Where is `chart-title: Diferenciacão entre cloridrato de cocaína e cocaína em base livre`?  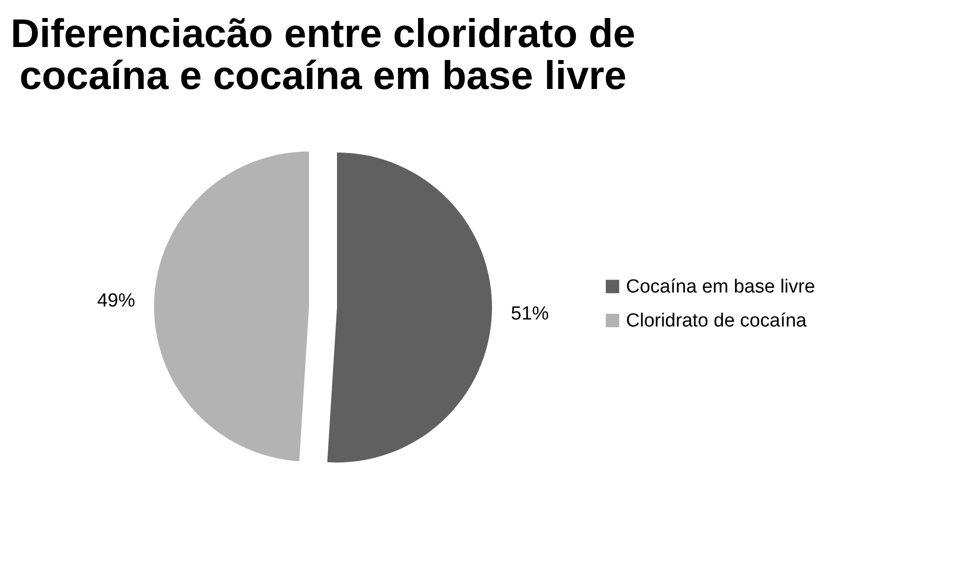 chart-title: Diferenciacão entre cloridrato de cocaína e cocaína em base livre is located at coordinates (323, 55).